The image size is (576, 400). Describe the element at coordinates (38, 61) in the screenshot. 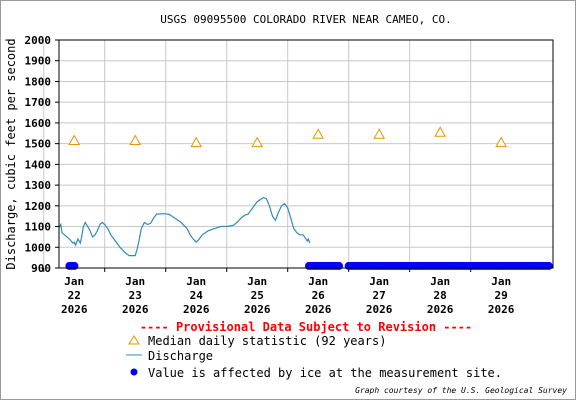

I see `y-tick-label: 1900` at that location.